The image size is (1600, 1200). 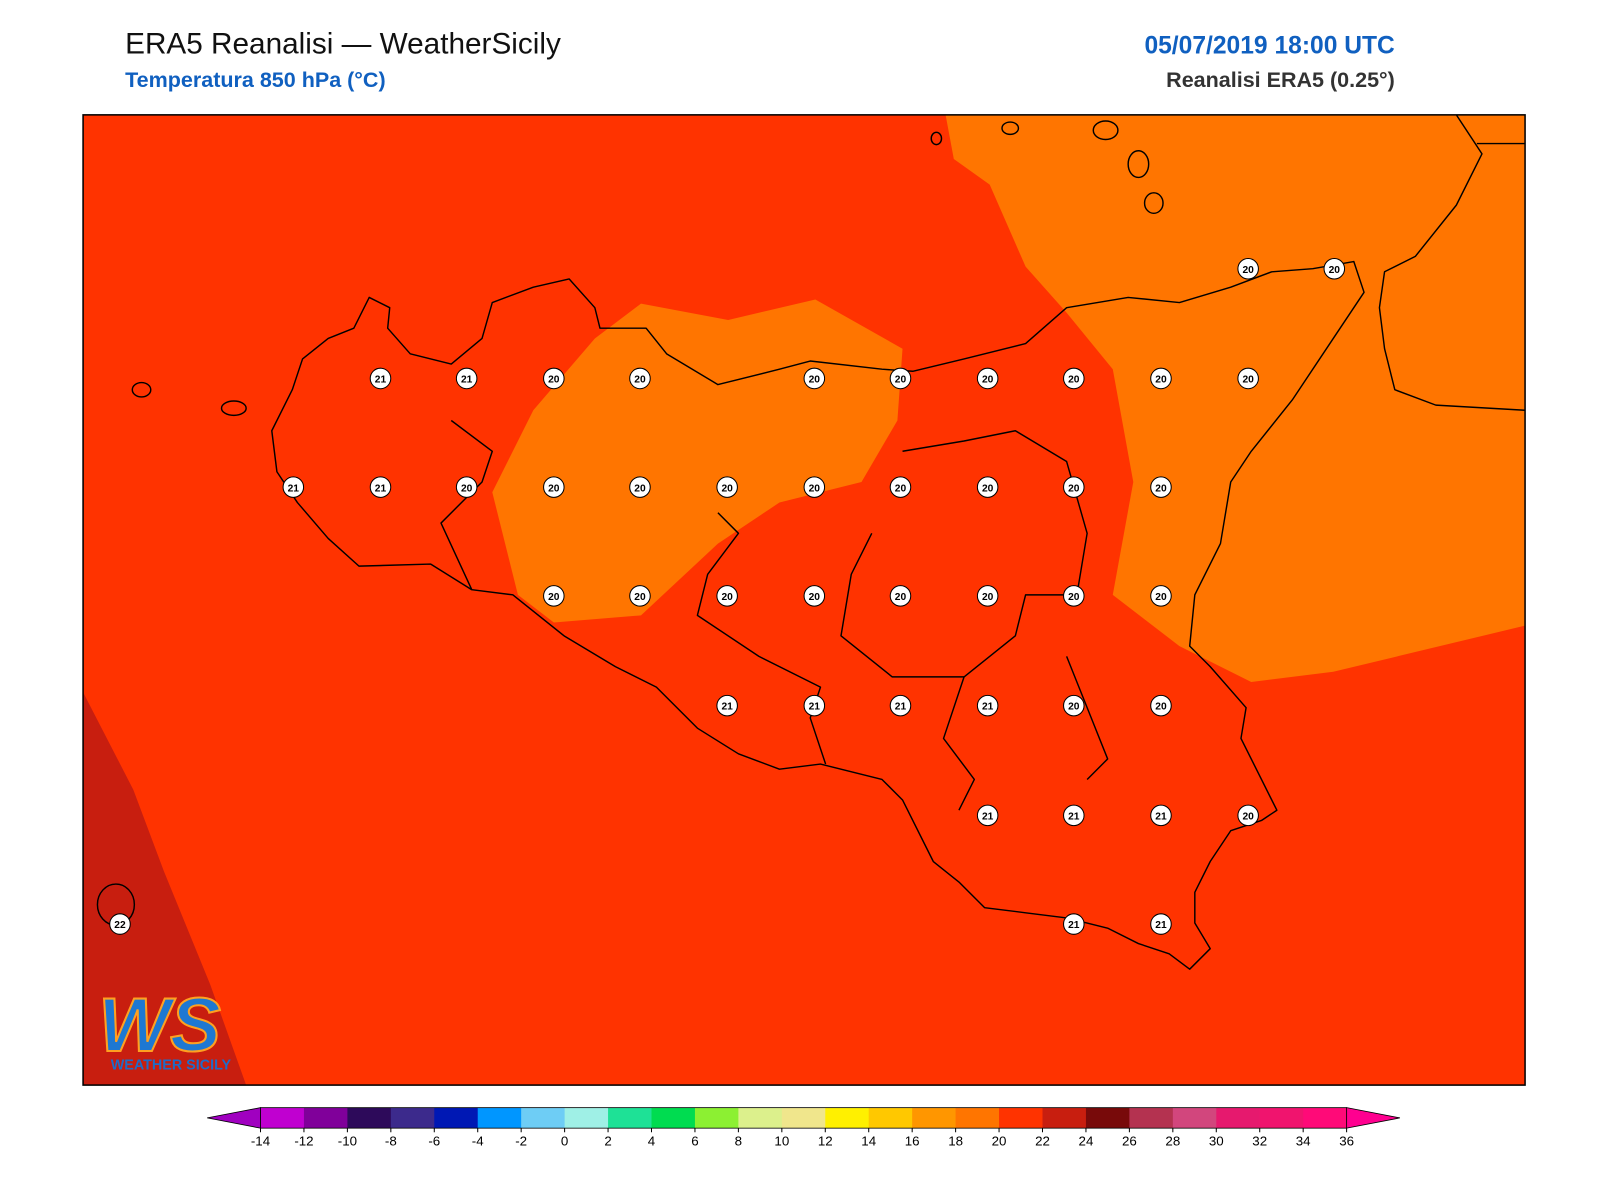 What do you see at coordinates (478, 1141) in the screenshot?
I see `colorbar-tick-label: -4` at bounding box center [478, 1141].